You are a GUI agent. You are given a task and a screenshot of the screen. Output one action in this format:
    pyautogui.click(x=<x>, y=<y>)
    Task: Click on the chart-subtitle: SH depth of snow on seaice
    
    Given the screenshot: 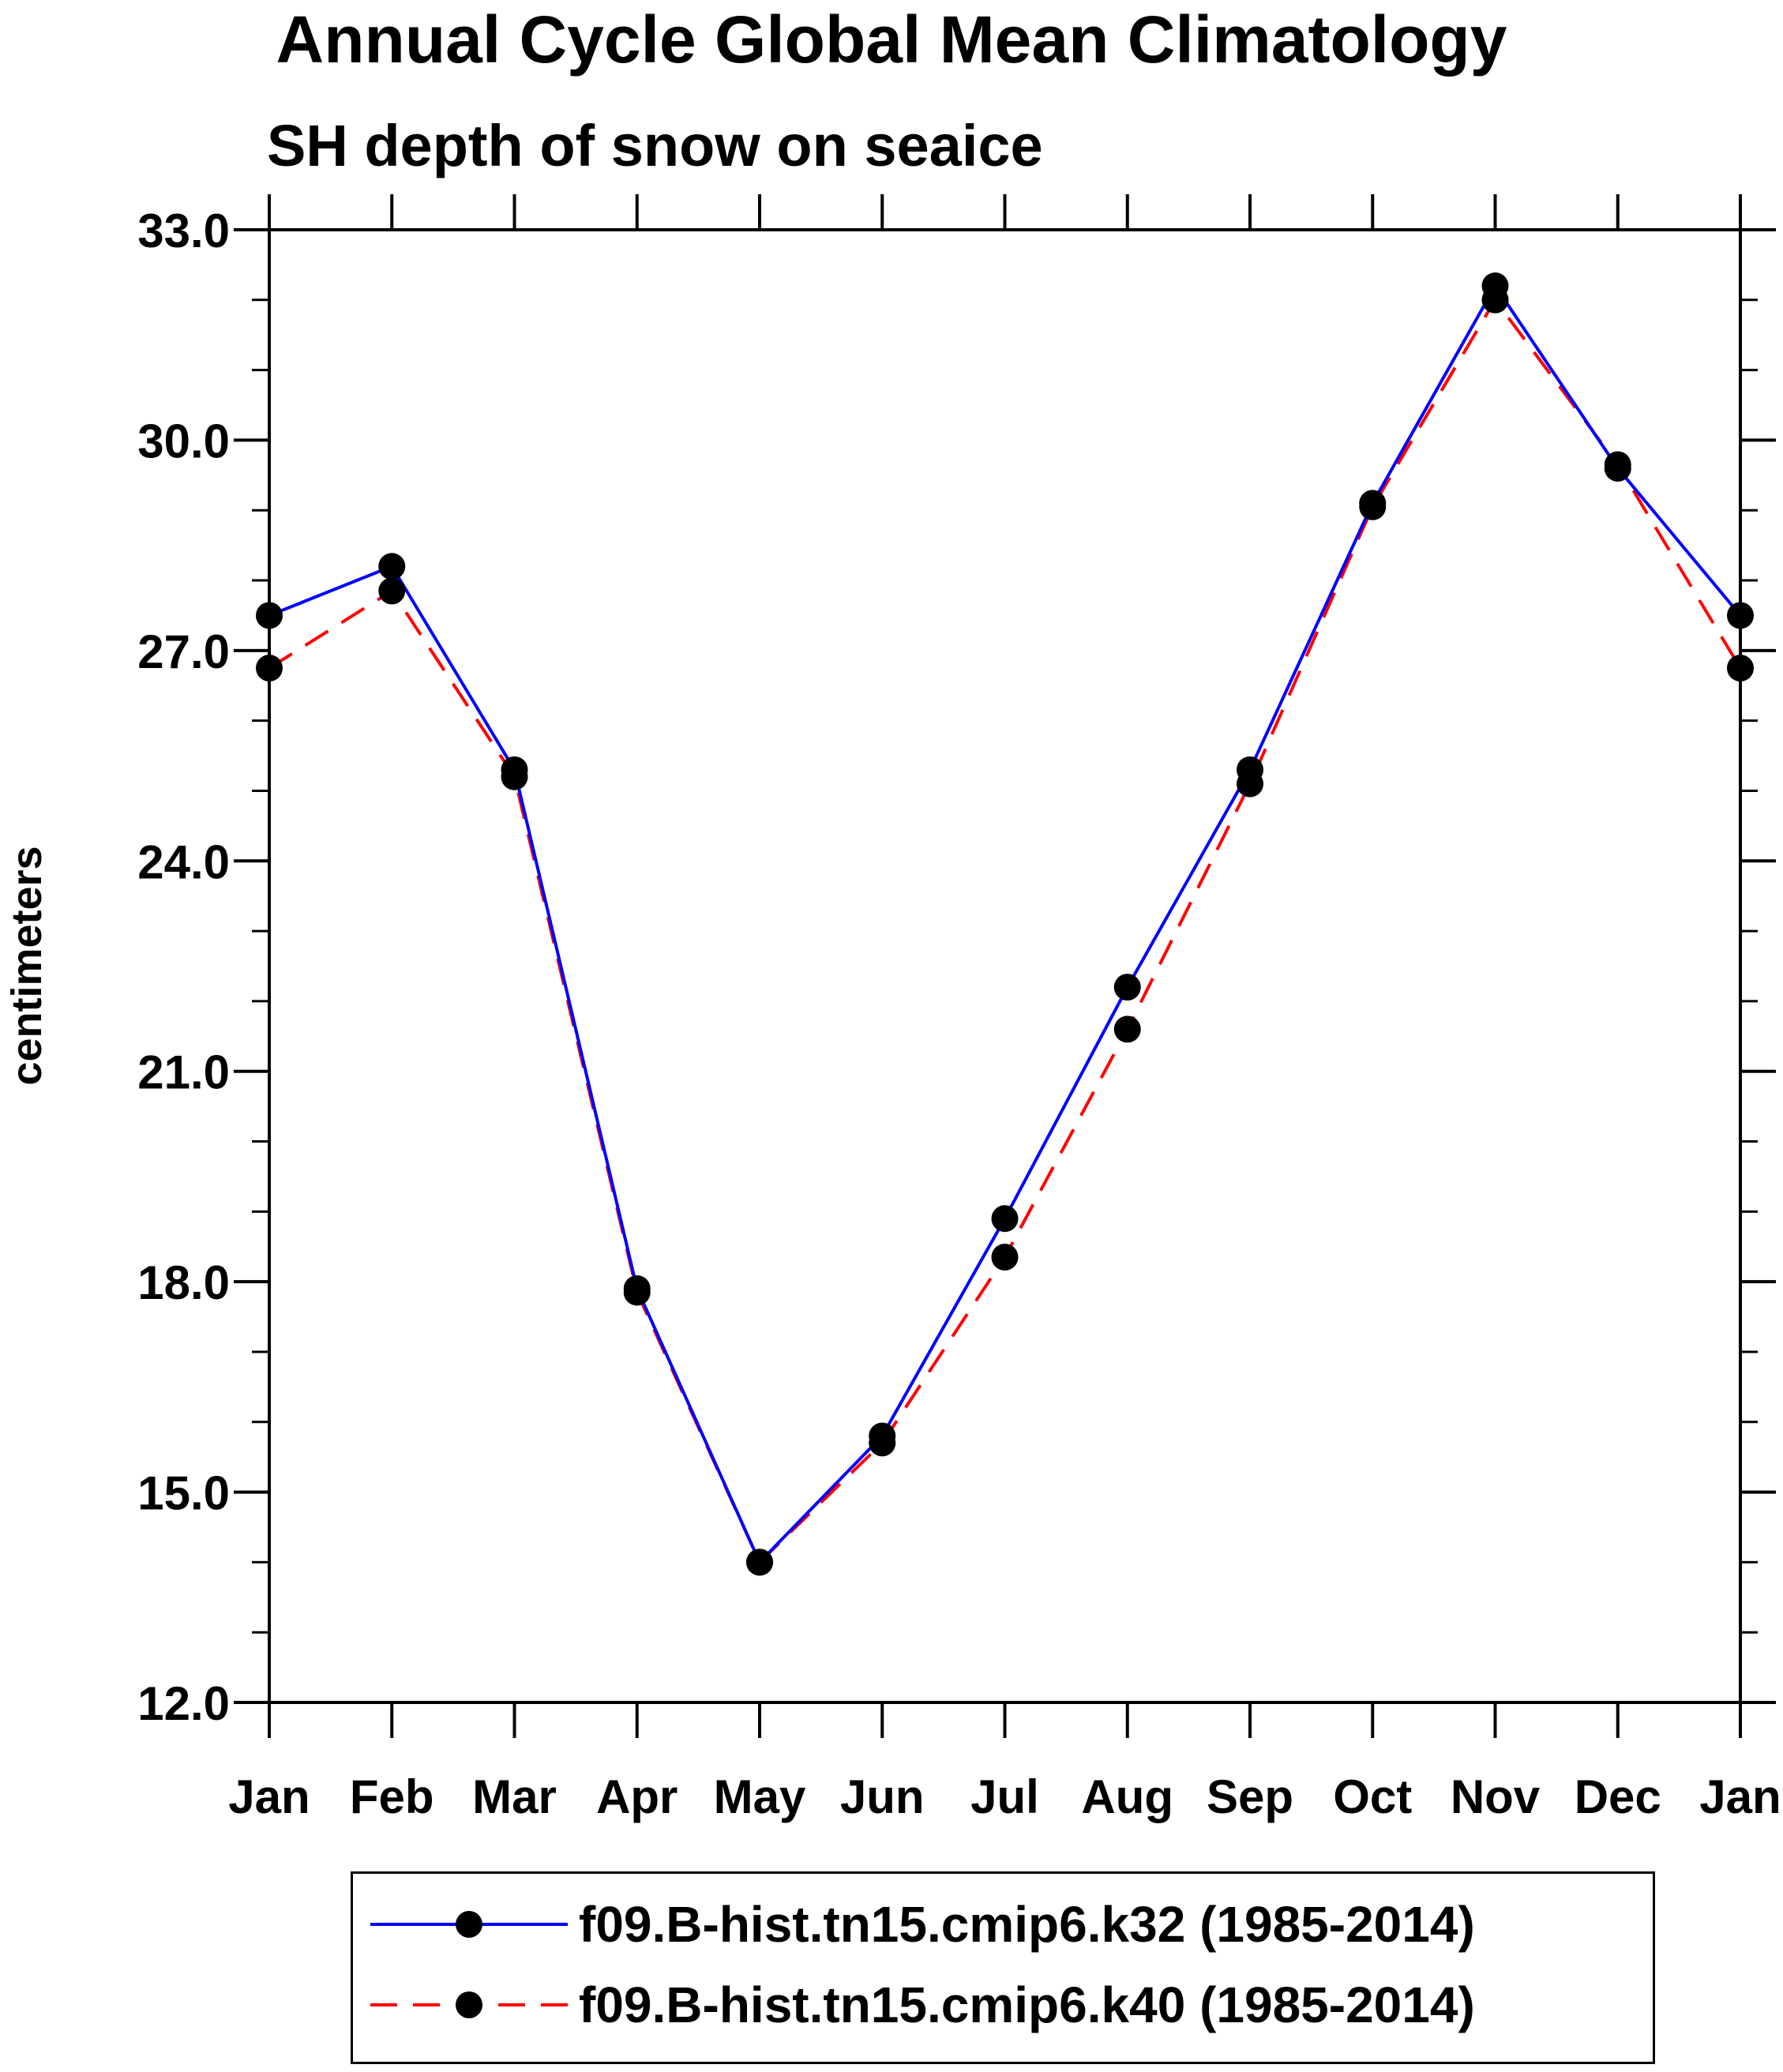 What is the action you would take?
    pyautogui.click(x=655, y=145)
    